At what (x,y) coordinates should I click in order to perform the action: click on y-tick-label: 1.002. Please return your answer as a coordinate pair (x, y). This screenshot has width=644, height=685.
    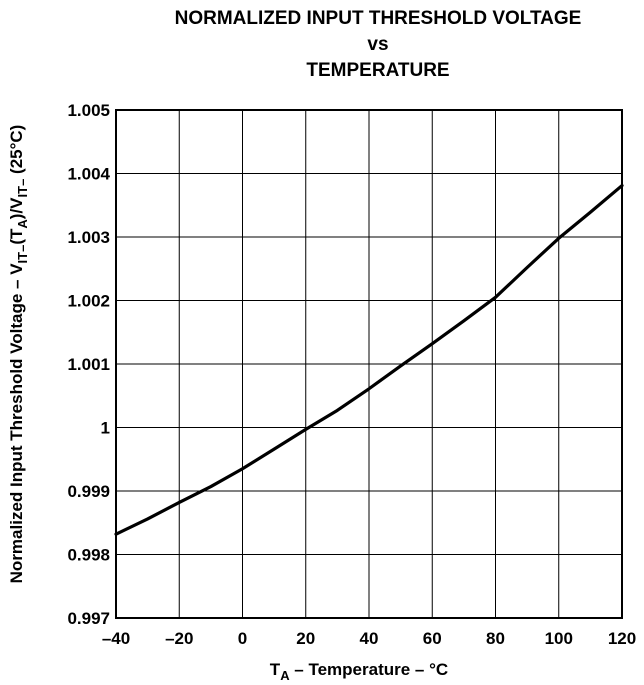
    Looking at the image, I should click on (88, 301).